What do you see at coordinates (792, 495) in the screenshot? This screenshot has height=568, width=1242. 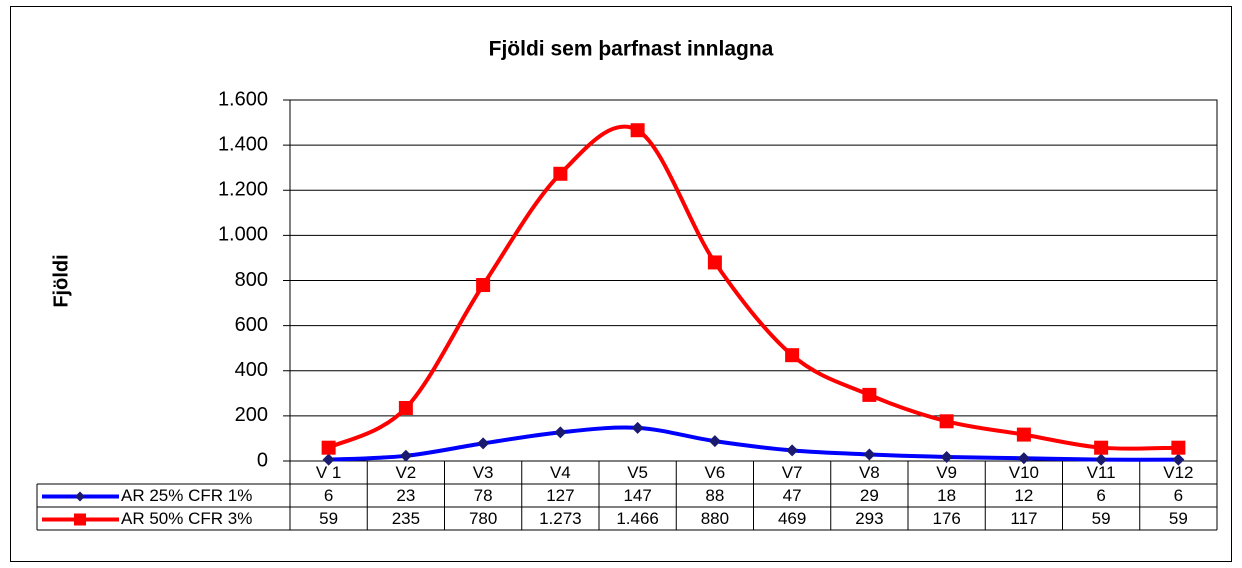 I see `data-label: 47` at bounding box center [792, 495].